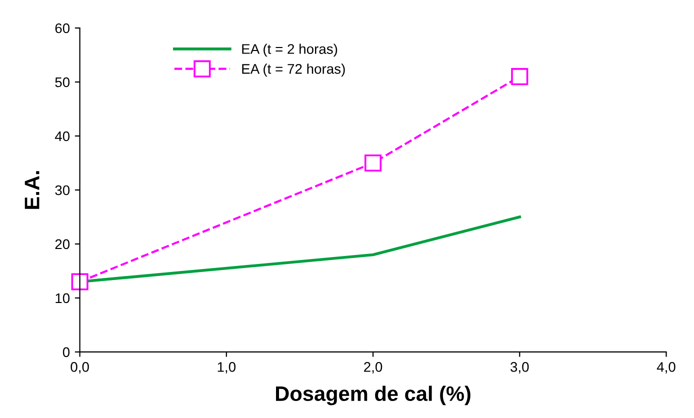  What do you see at coordinates (79, 368) in the screenshot?
I see `x-tick-label: 0,0` at bounding box center [79, 368].